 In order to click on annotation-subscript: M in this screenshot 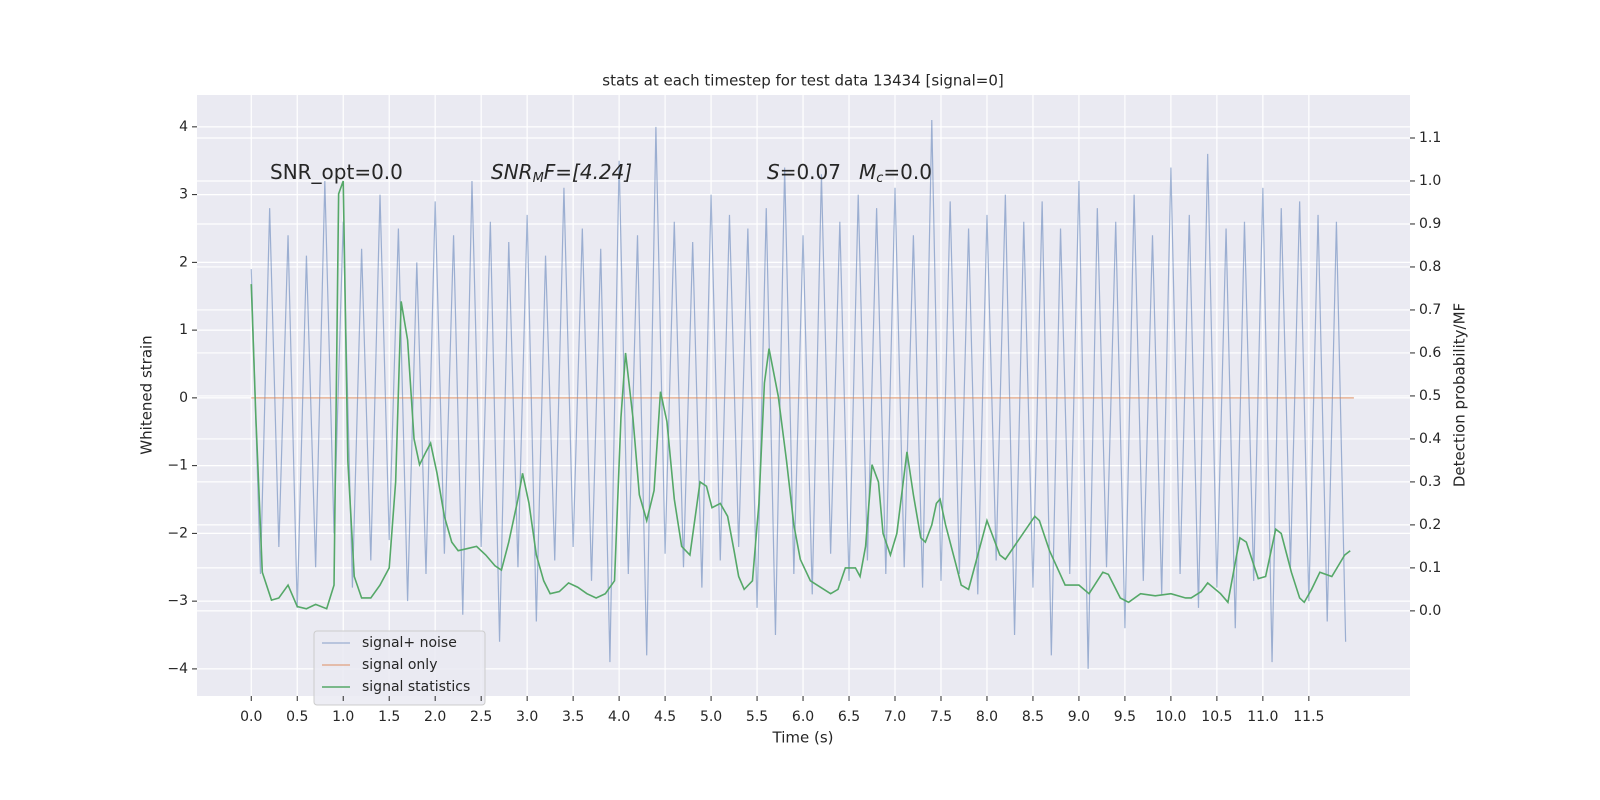, I will do `click(538, 178)`.